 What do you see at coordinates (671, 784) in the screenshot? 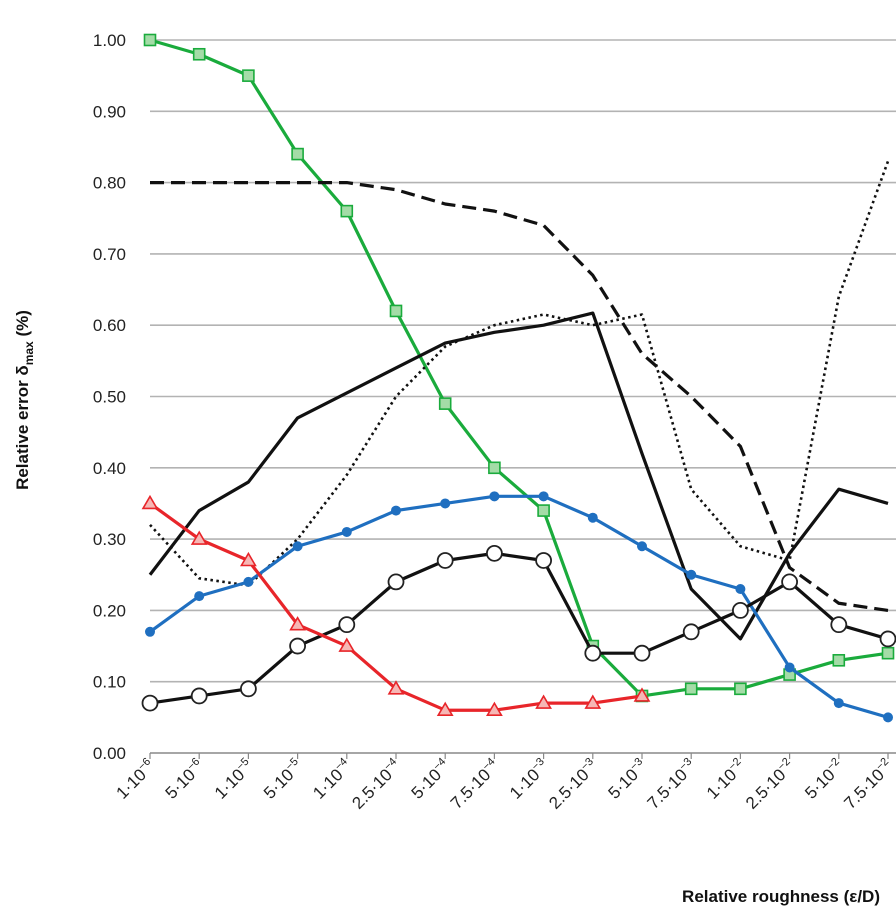
I see `x-tick-label: 7.5·10−3` at bounding box center [671, 784].